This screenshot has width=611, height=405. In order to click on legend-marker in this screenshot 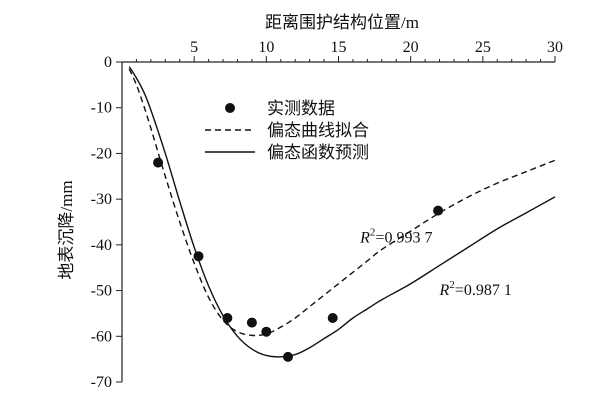, I will do `click(230, 108)`.